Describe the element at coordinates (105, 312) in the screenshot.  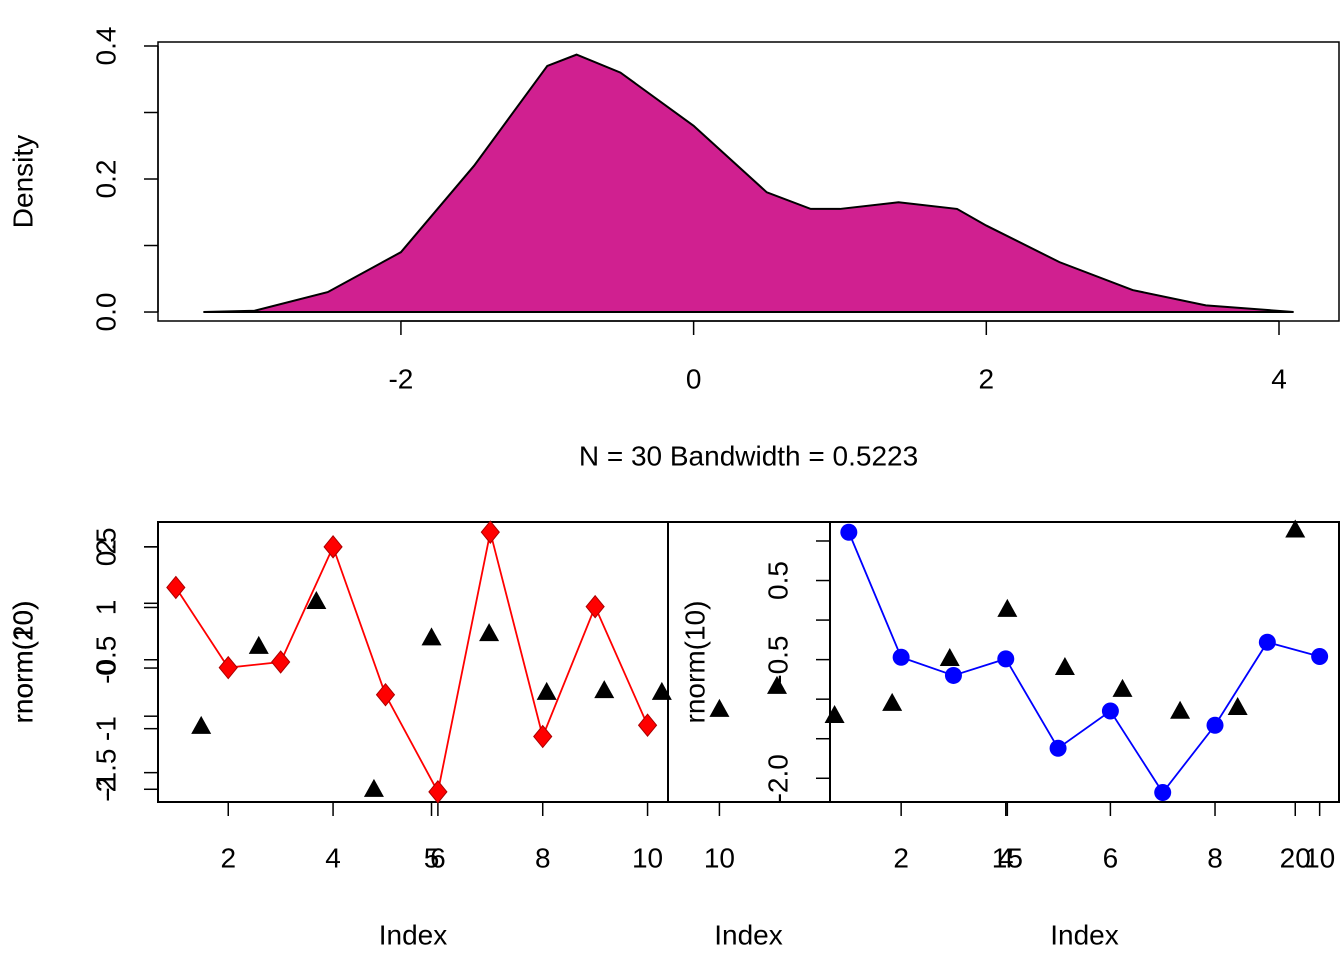
I see `y-tick-label: 0.0` at that location.